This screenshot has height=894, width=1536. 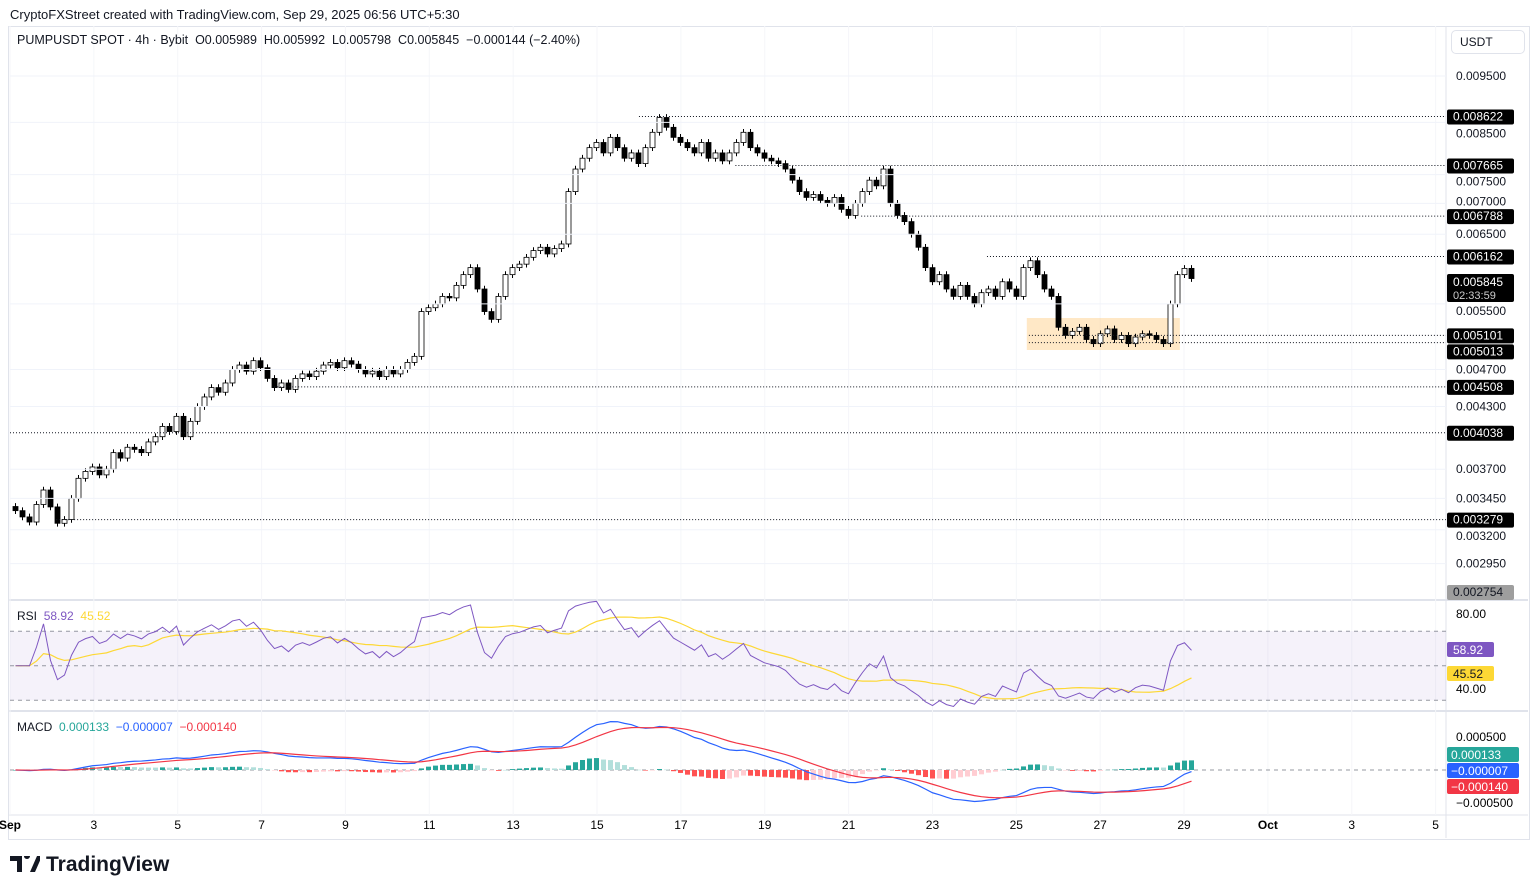 What do you see at coordinates (1478, 282) in the screenshot?
I see `last-price: 0.005845` at bounding box center [1478, 282].